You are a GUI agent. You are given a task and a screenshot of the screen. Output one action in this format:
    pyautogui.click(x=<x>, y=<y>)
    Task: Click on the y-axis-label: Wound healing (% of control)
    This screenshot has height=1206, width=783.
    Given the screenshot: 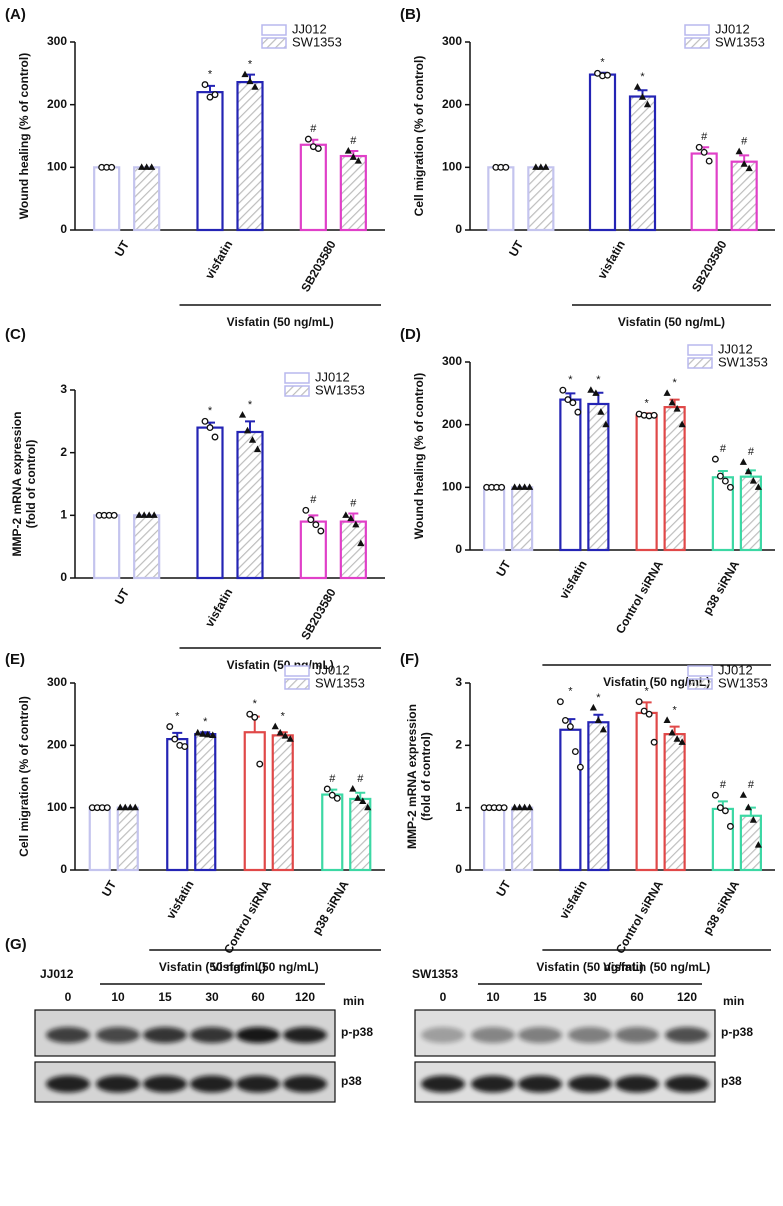 What is the action you would take?
    pyautogui.click(x=24, y=136)
    